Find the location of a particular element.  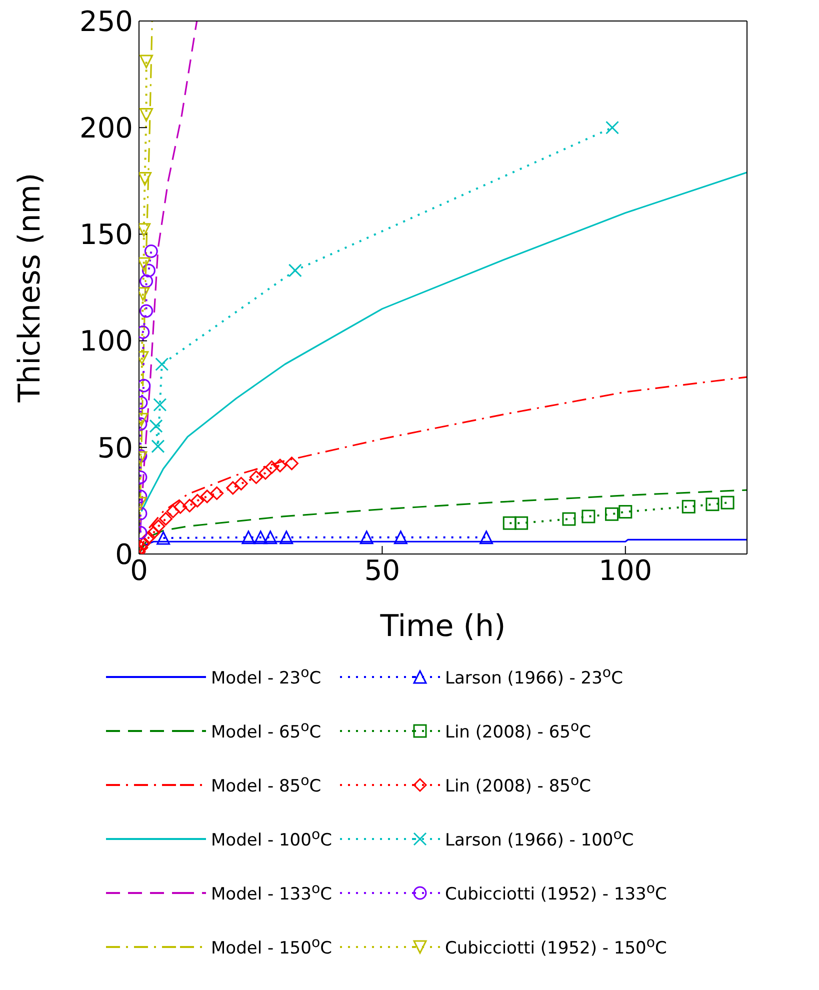

legend-label: Model - 150$^{o}$C is located at coordinates (271, 947).